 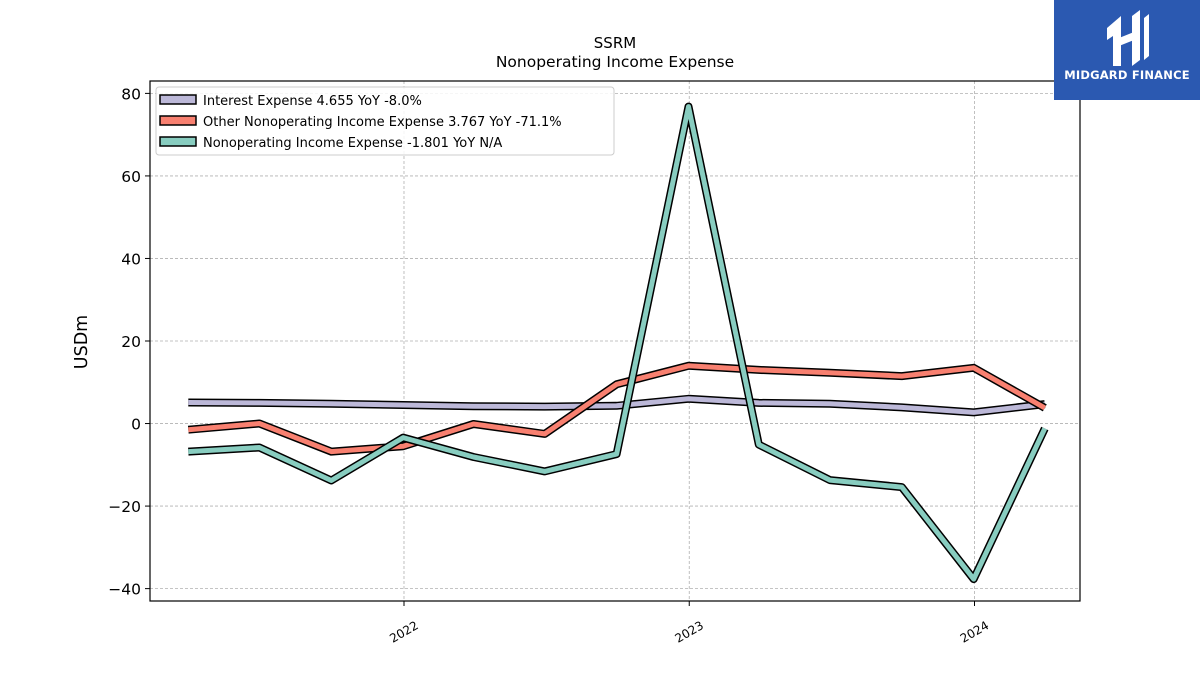 What do you see at coordinates (403, 631) in the screenshot?
I see `x-tick-label: 2022` at bounding box center [403, 631].